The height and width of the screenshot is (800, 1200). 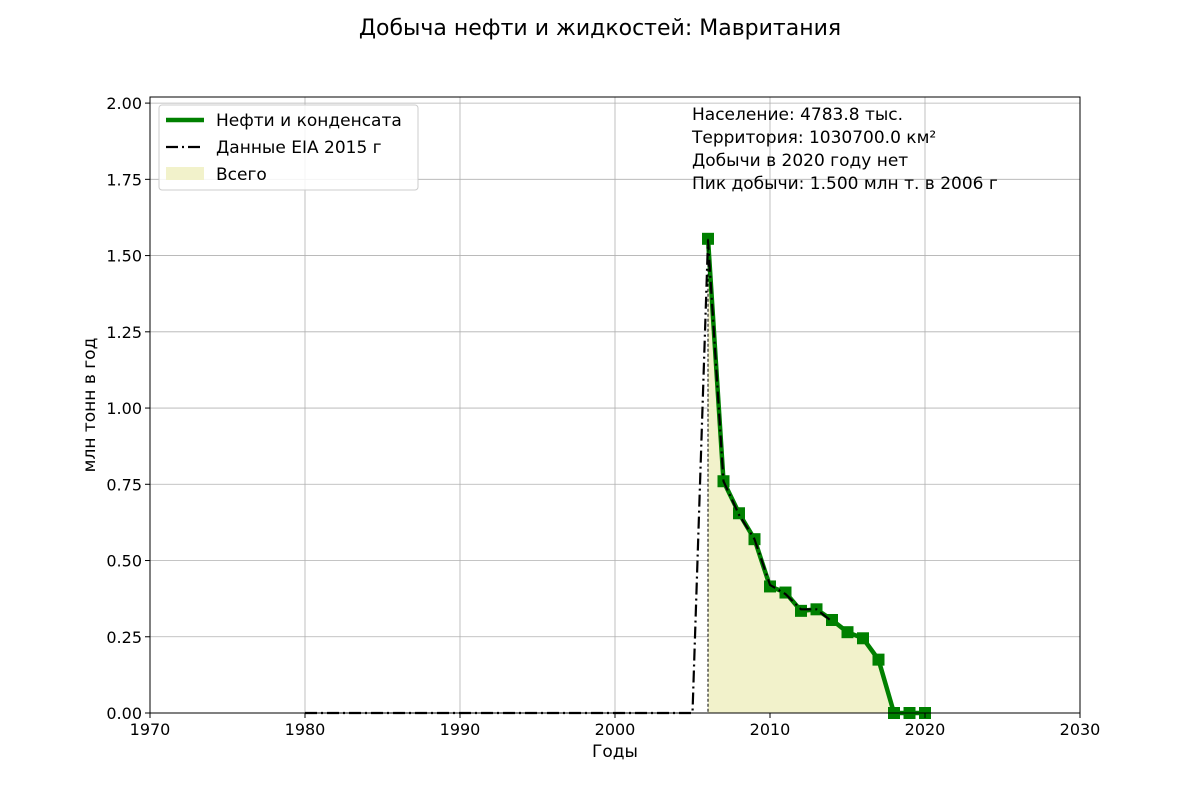 I want to click on y-tick-label: 1.25, so click(x=124, y=332).